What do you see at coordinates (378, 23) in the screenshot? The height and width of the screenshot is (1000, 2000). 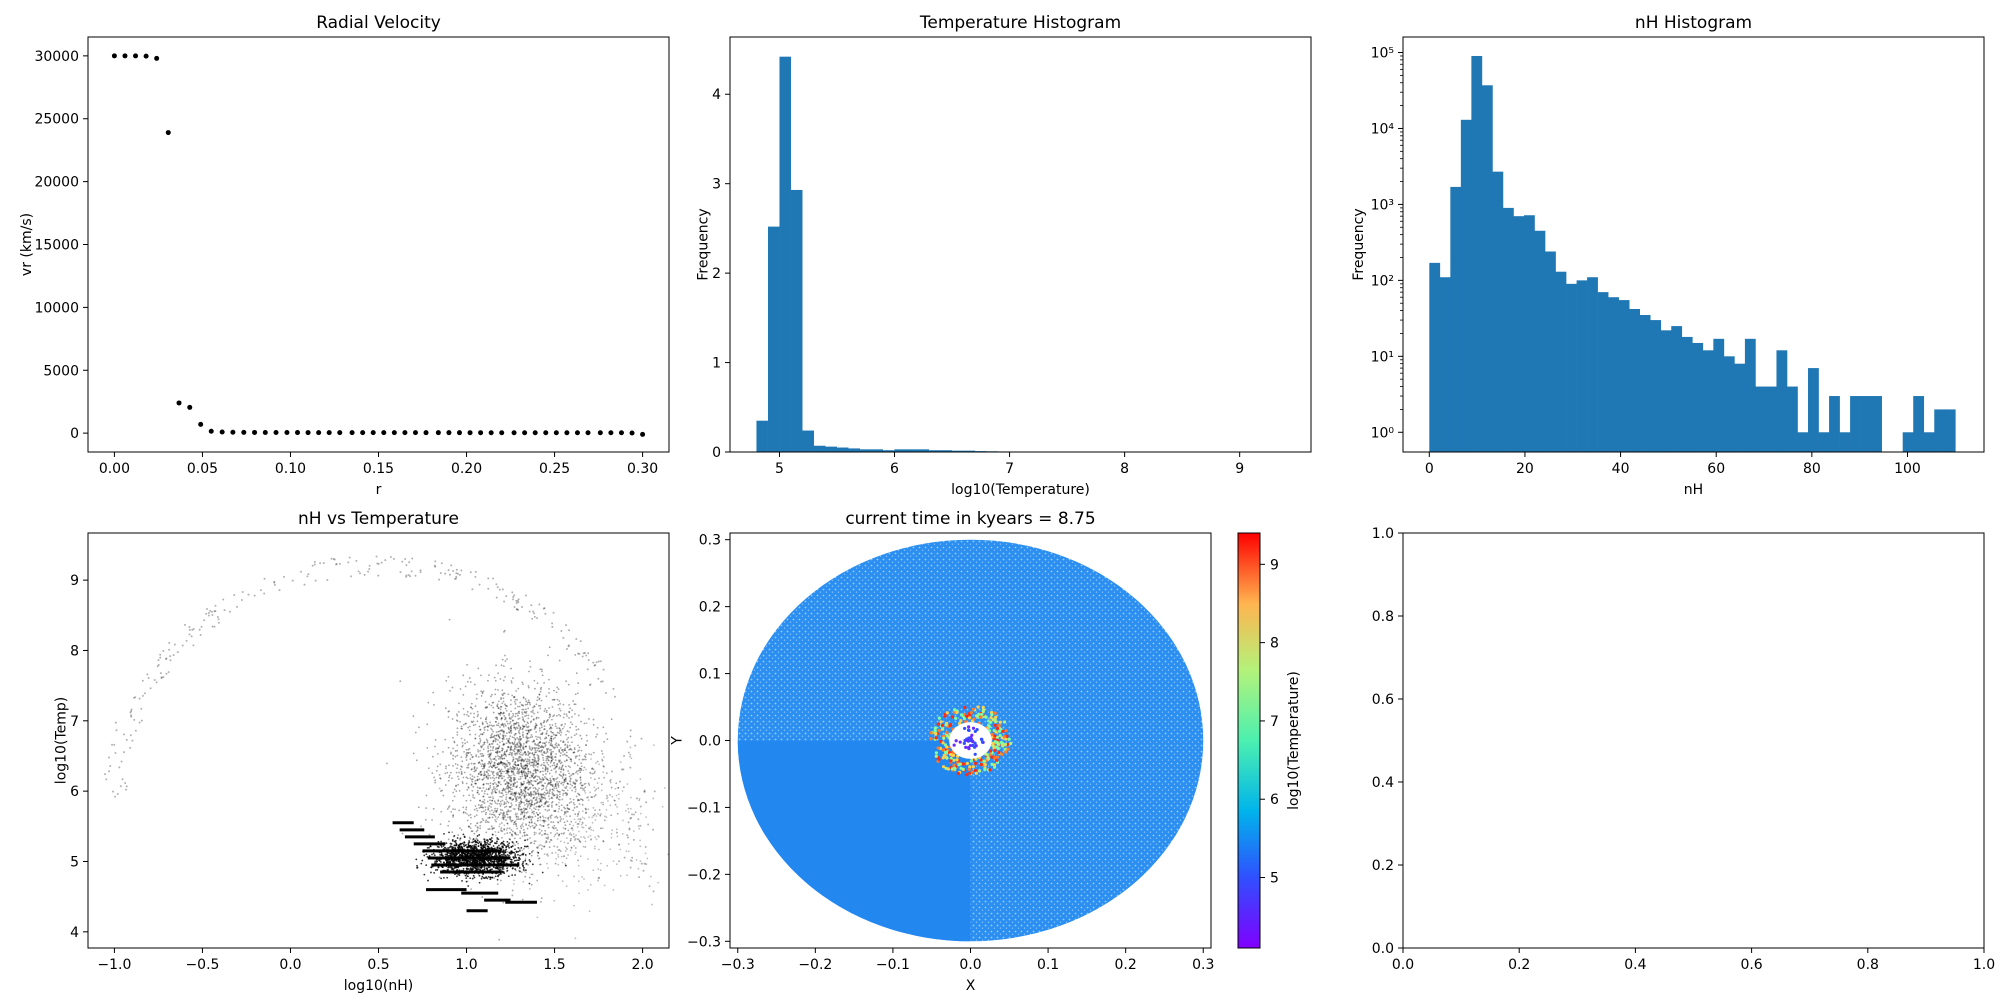 I see `chart-title: Radial Velocity` at bounding box center [378, 23].